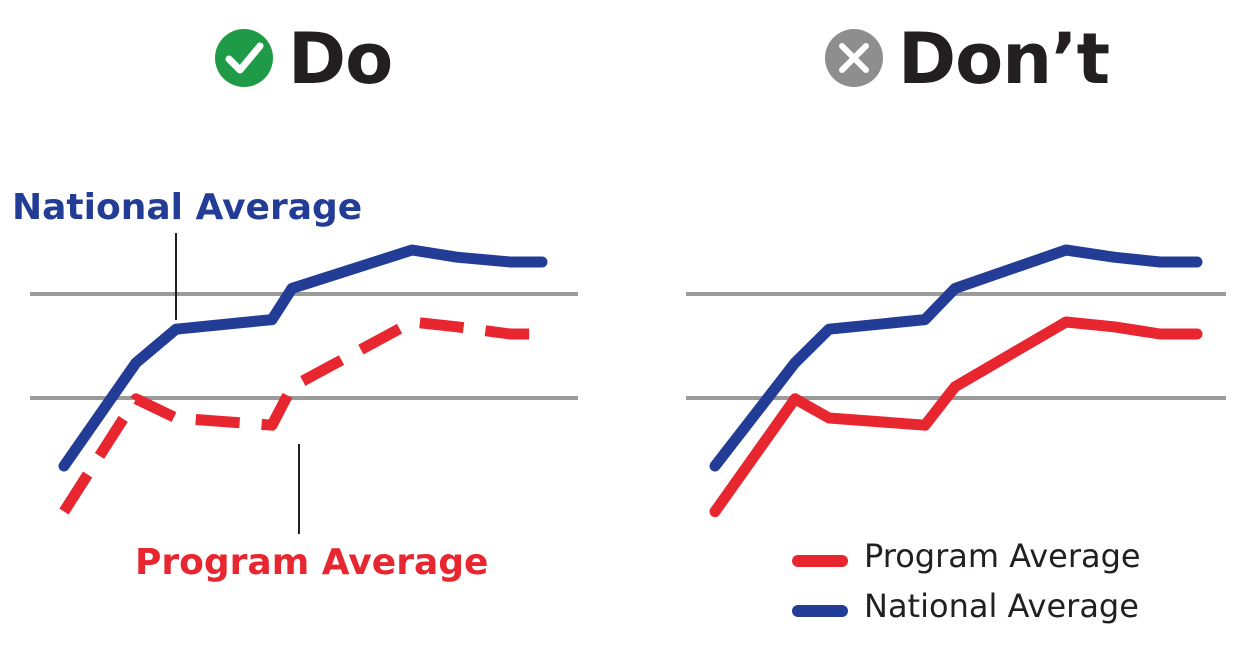  I want to click on legend-item-national: National Average, so click(965, 606).